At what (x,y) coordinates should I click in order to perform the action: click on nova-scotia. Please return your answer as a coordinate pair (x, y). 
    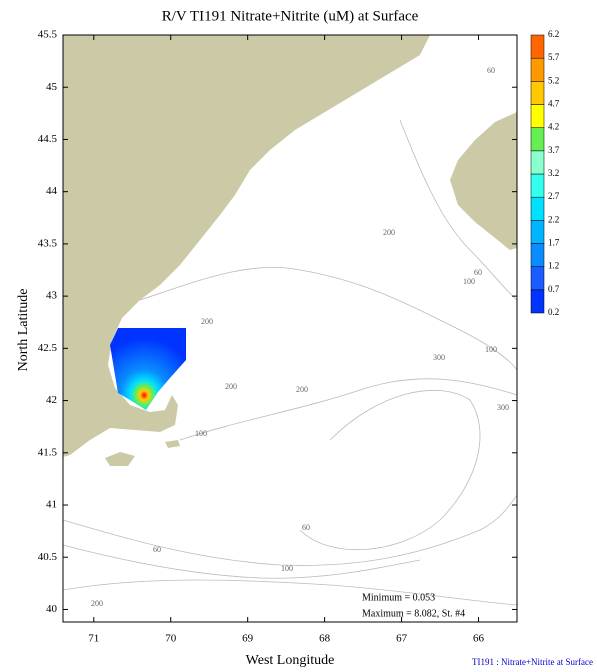
    Looking at the image, I should click on (483, 181).